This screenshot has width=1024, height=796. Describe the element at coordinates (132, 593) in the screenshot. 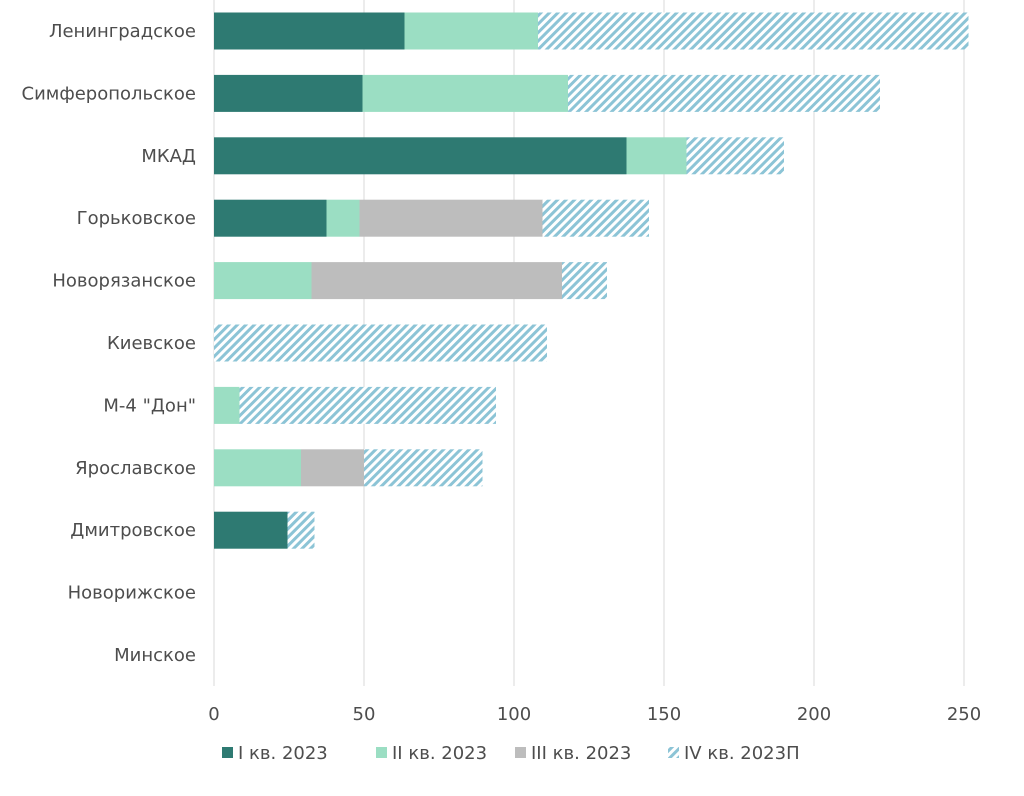

I see `category-label: Новорижское` at that location.